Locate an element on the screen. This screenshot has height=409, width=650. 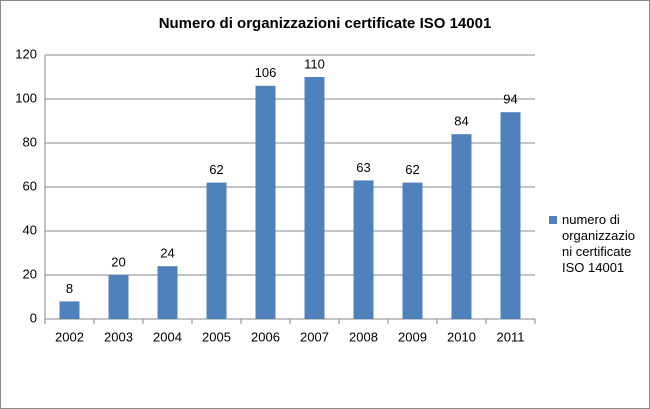
x-tick-label: 2003 is located at coordinates (118, 336).